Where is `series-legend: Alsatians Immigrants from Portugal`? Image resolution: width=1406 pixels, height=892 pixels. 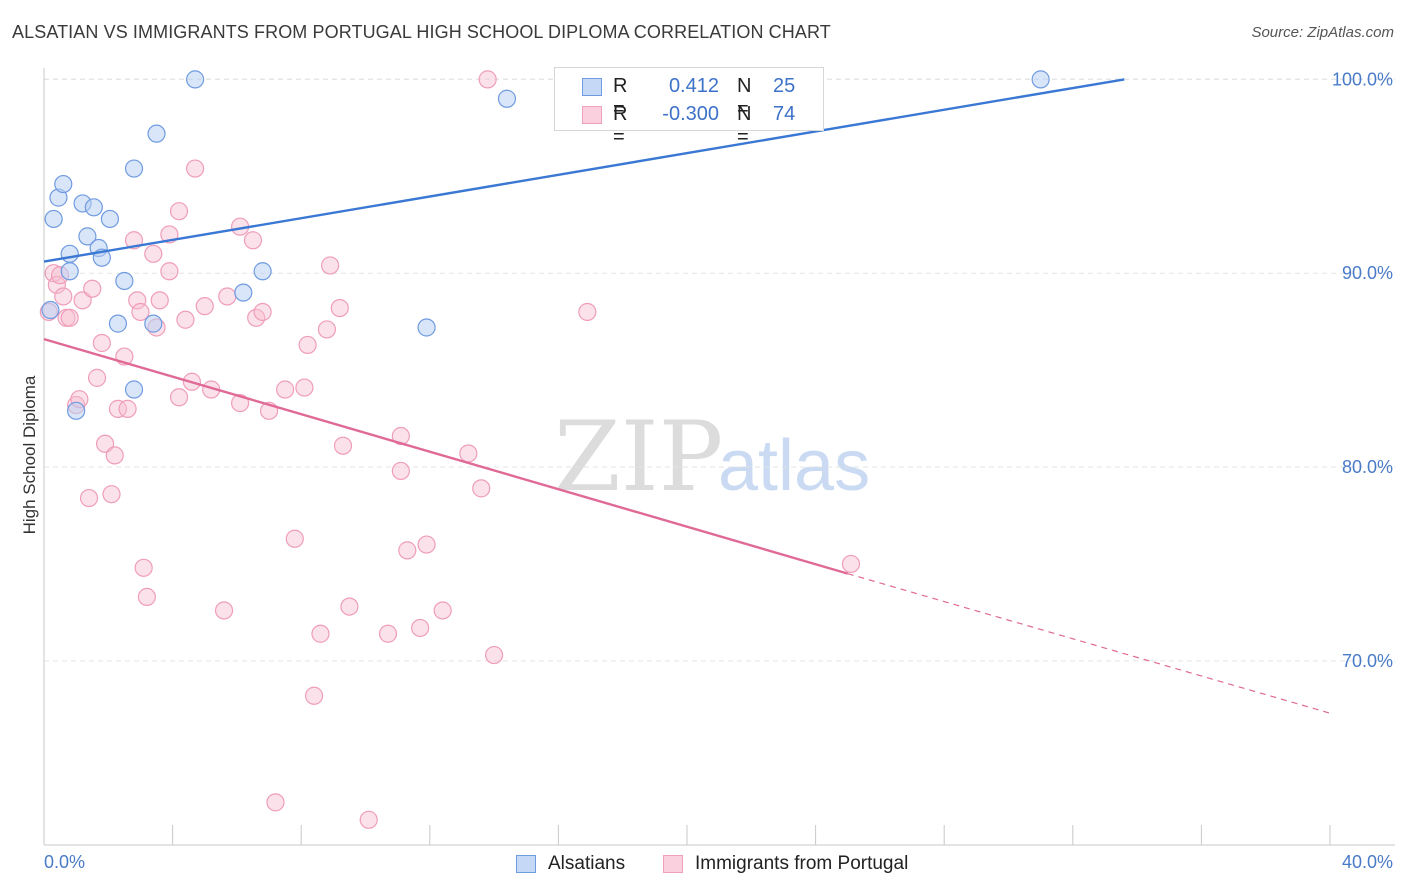 series-legend: Alsatians Immigrants from Portugal is located at coordinates (703, 865).